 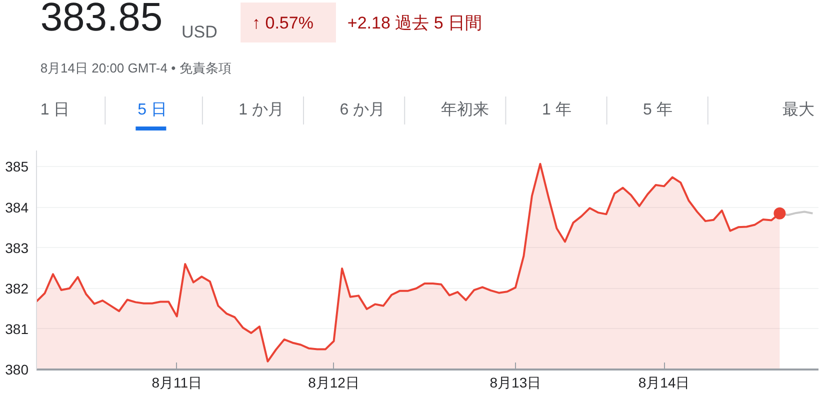 What do you see at coordinates (261, 110) in the screenshot?
I see `text: 1 か月` at bounding box center [261, 110].